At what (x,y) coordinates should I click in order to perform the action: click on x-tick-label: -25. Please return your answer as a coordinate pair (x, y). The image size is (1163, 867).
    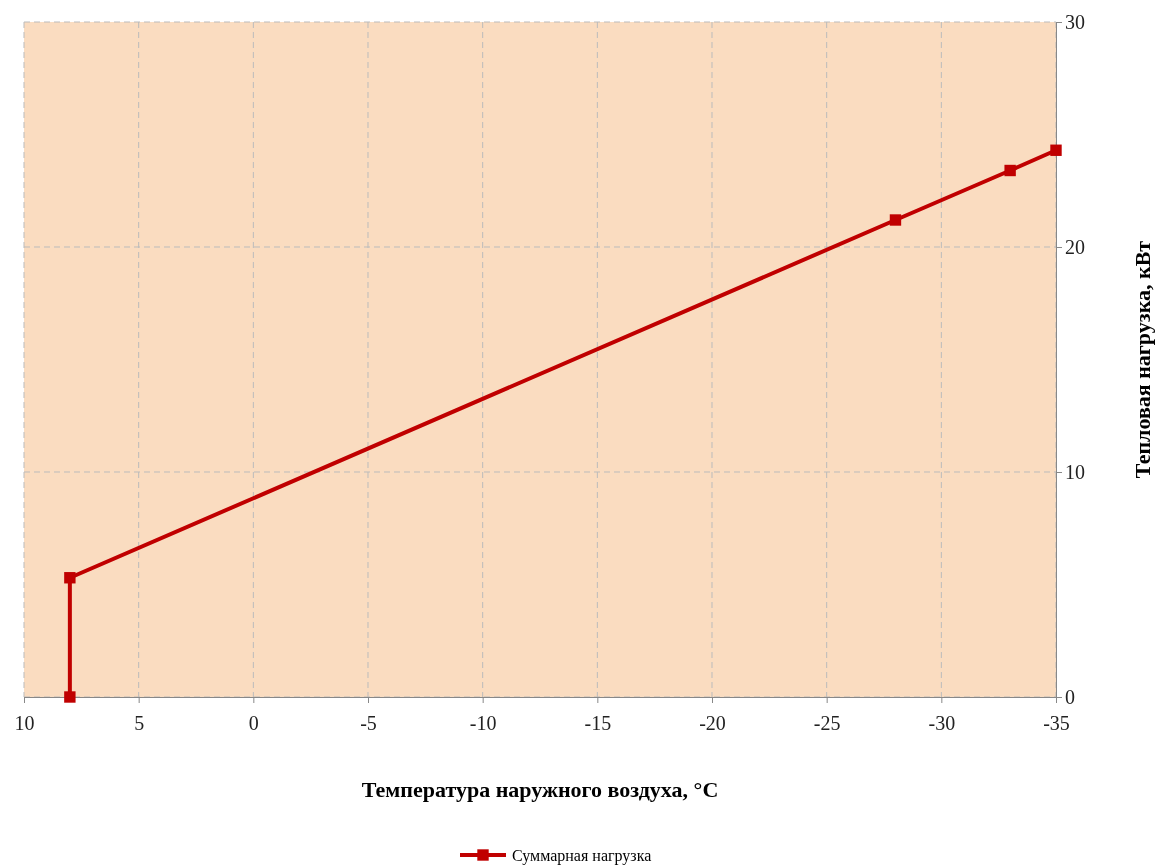
    Looking at the image, I should click on (827, 723).